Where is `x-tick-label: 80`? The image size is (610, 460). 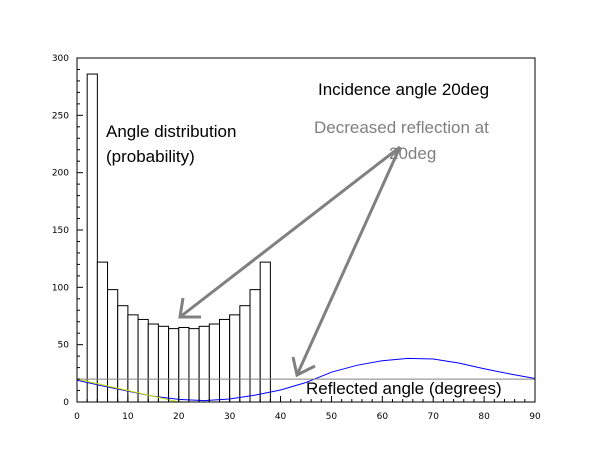 x-tick-label: 80 is located at coordinates (484, 417).